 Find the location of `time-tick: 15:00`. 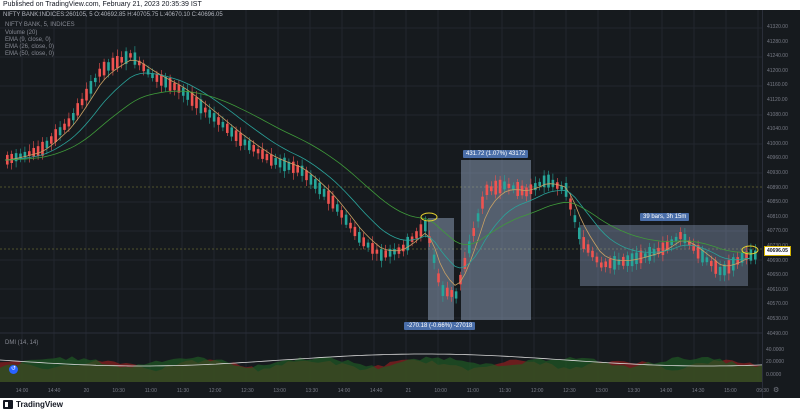

time-tick: 15:00 is located at coordinates (730, 391).